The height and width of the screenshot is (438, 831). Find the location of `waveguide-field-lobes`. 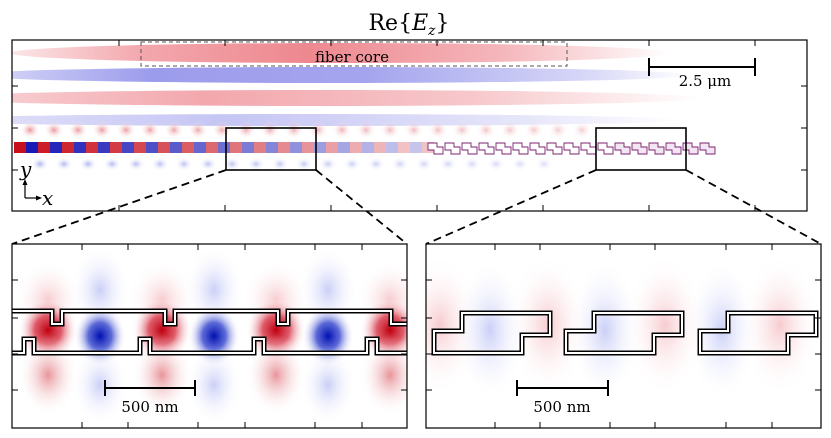

waveguide-field-lobes is located at coordinates (306, 146).